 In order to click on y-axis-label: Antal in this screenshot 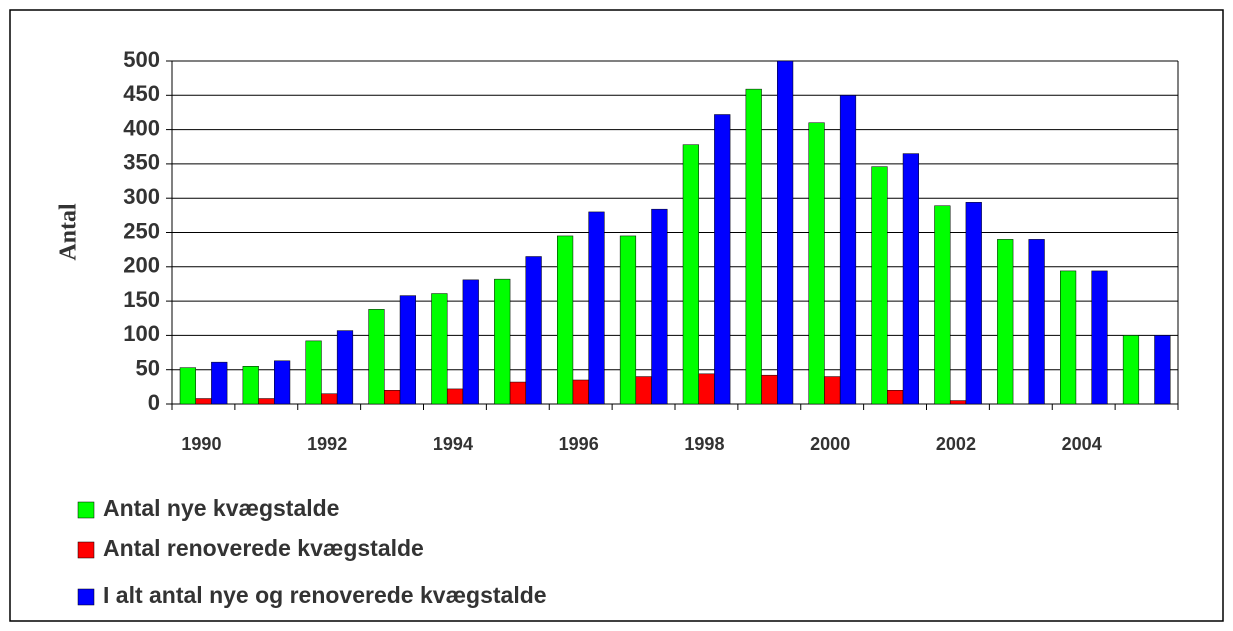, I will do `click(69, 232)`.